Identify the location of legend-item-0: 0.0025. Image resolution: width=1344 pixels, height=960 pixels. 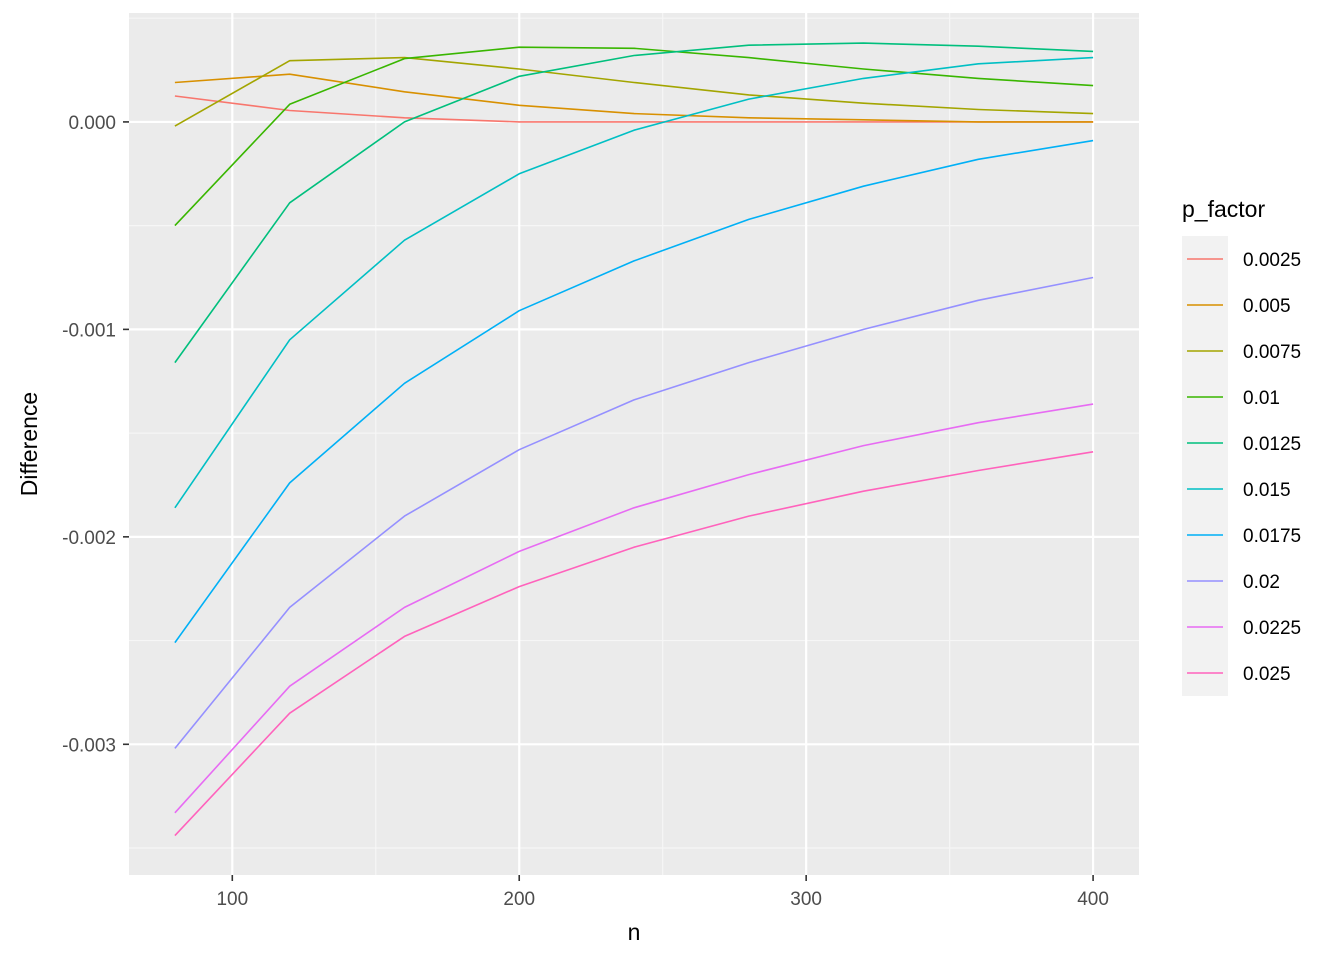
(1244, 260).